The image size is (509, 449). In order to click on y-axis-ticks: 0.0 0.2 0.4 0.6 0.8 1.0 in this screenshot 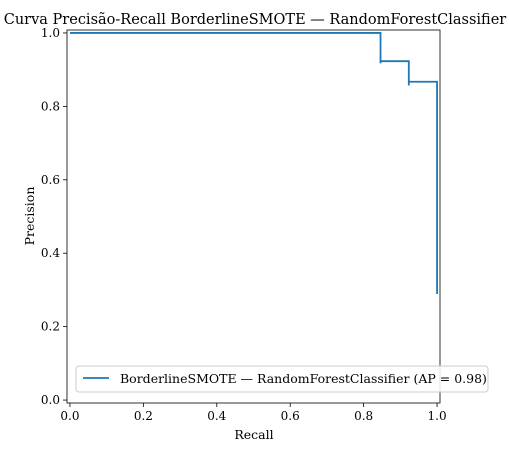, I will do `click(54, 216)`.